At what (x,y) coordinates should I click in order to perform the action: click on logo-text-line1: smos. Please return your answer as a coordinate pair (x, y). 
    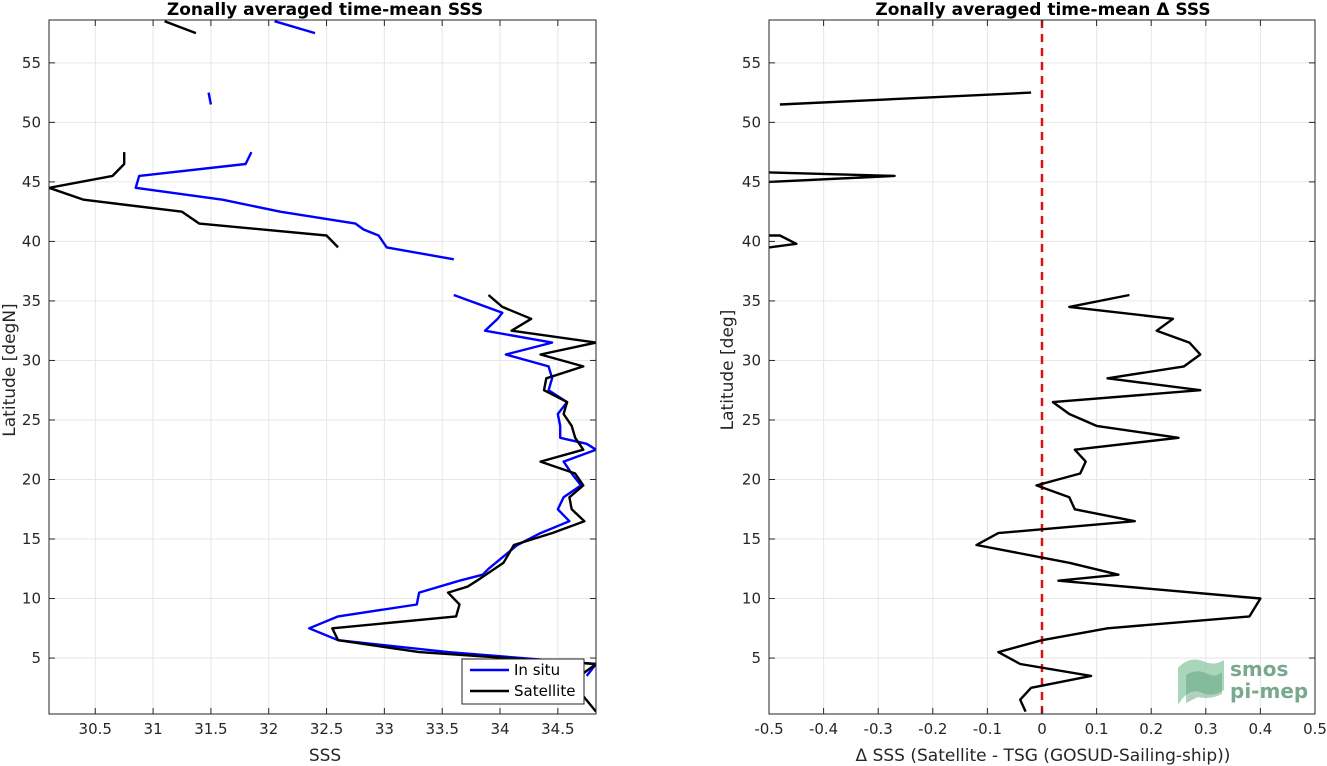
    Looking at the image, I should click on (1259, 669).